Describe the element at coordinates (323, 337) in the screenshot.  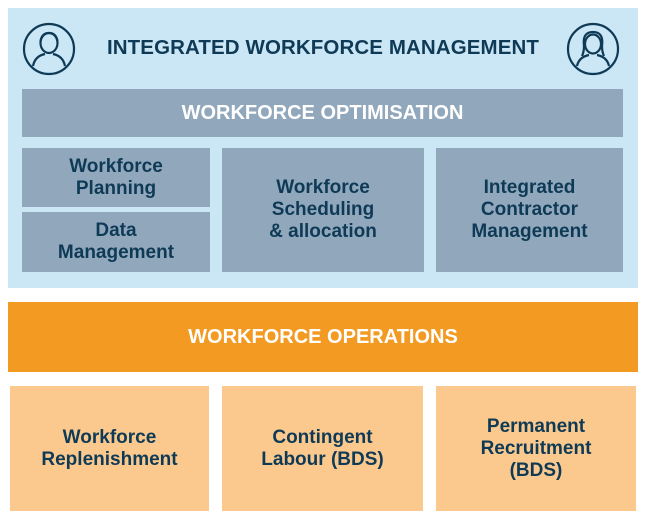
I see `workforce-operations-bar: WORKFORCE OPERATIONS` at that location.